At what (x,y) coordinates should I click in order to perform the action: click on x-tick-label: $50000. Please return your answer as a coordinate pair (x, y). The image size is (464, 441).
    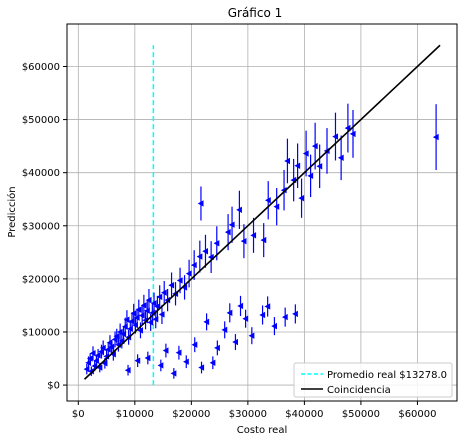
    Looking at the image, I should click on (361, 414).